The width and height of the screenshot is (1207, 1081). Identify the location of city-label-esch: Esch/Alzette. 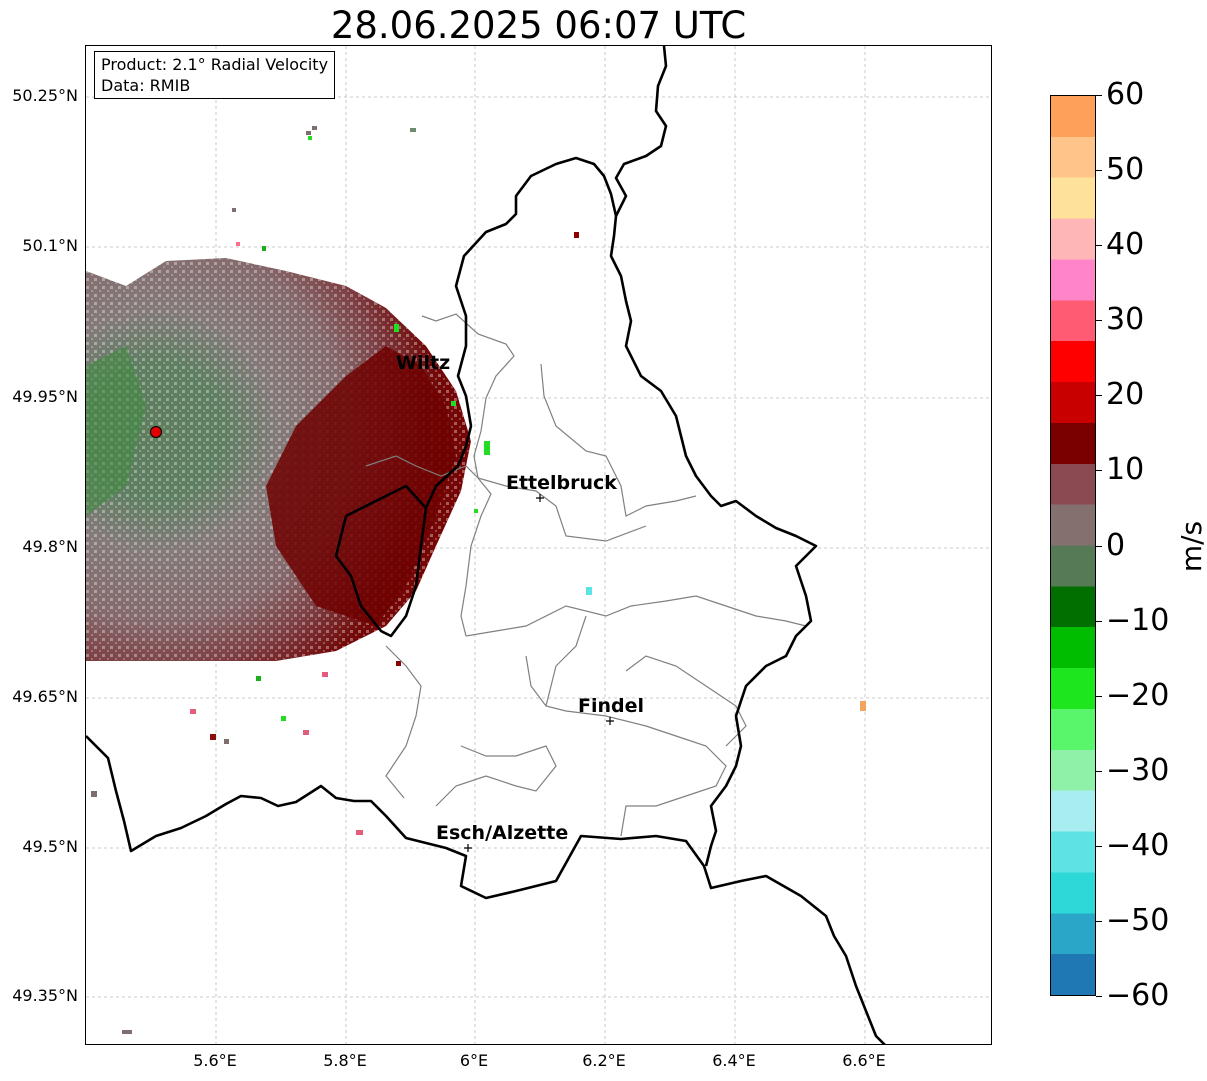
(502, 833).